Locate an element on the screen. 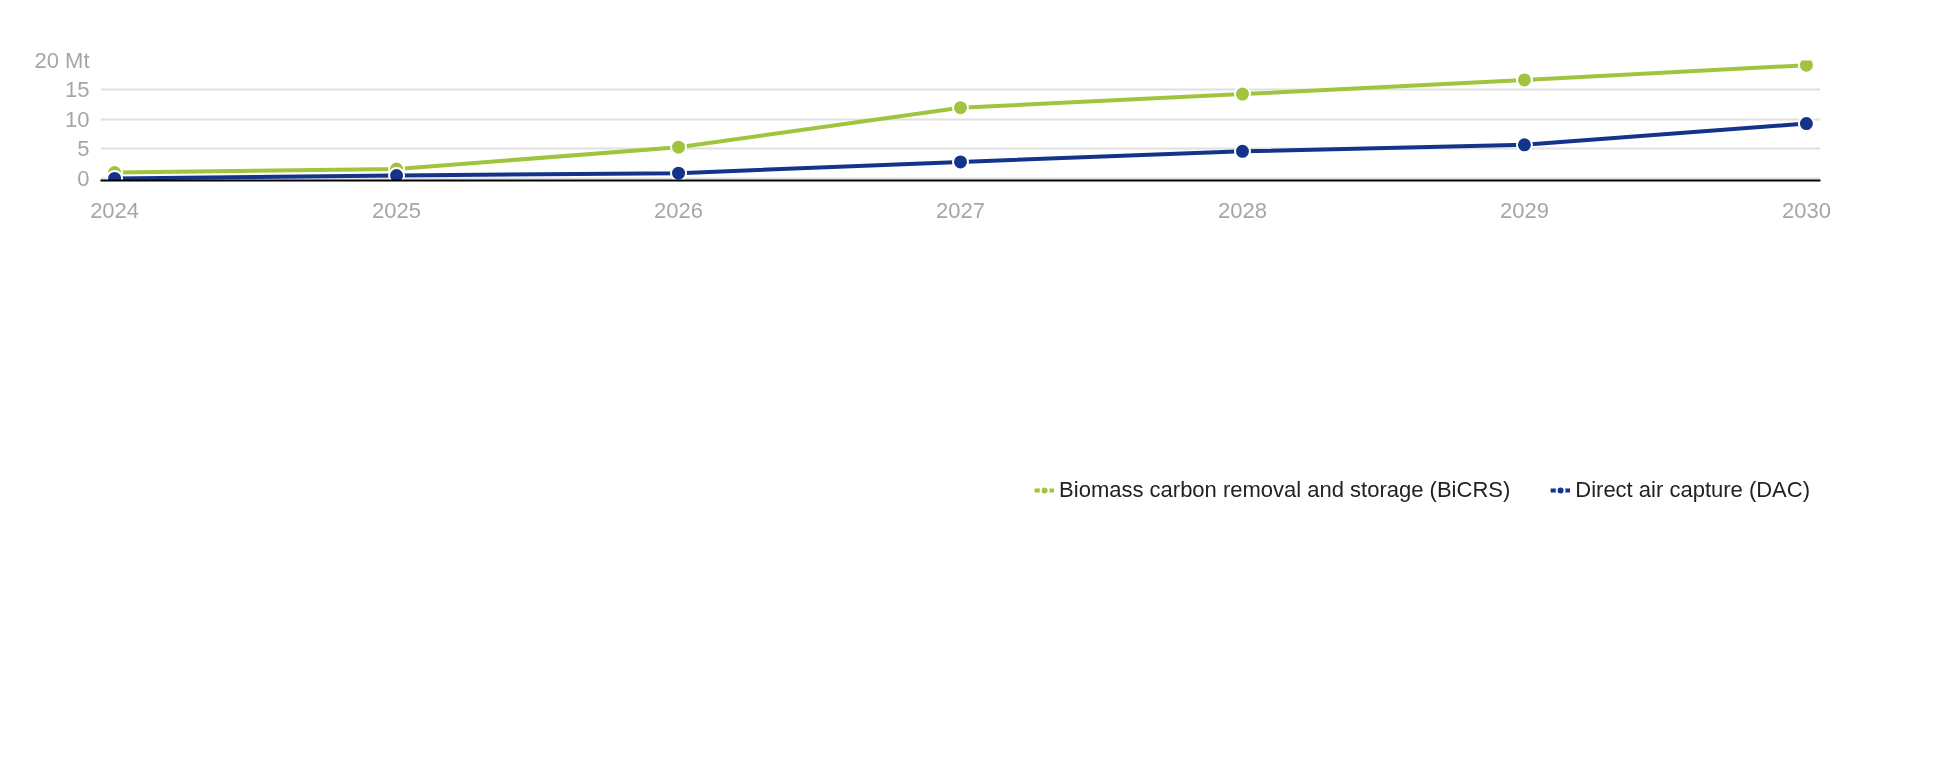  x-tick-label: 2025 is located at coordinates (397, 210).